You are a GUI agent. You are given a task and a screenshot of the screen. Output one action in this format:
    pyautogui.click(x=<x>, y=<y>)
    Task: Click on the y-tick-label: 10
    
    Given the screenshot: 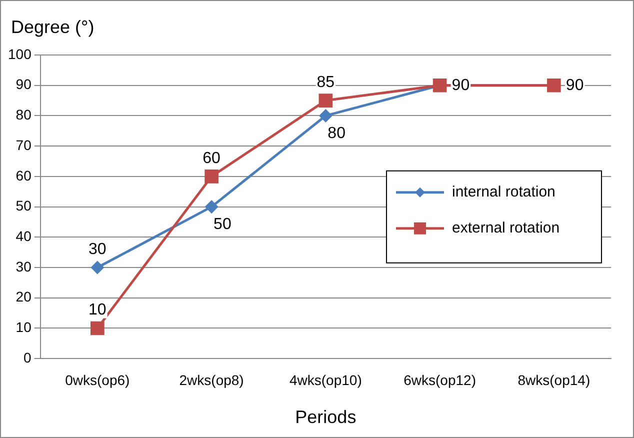 What is the action you would take?
    pyautogui.click(x=24, y=327)
    